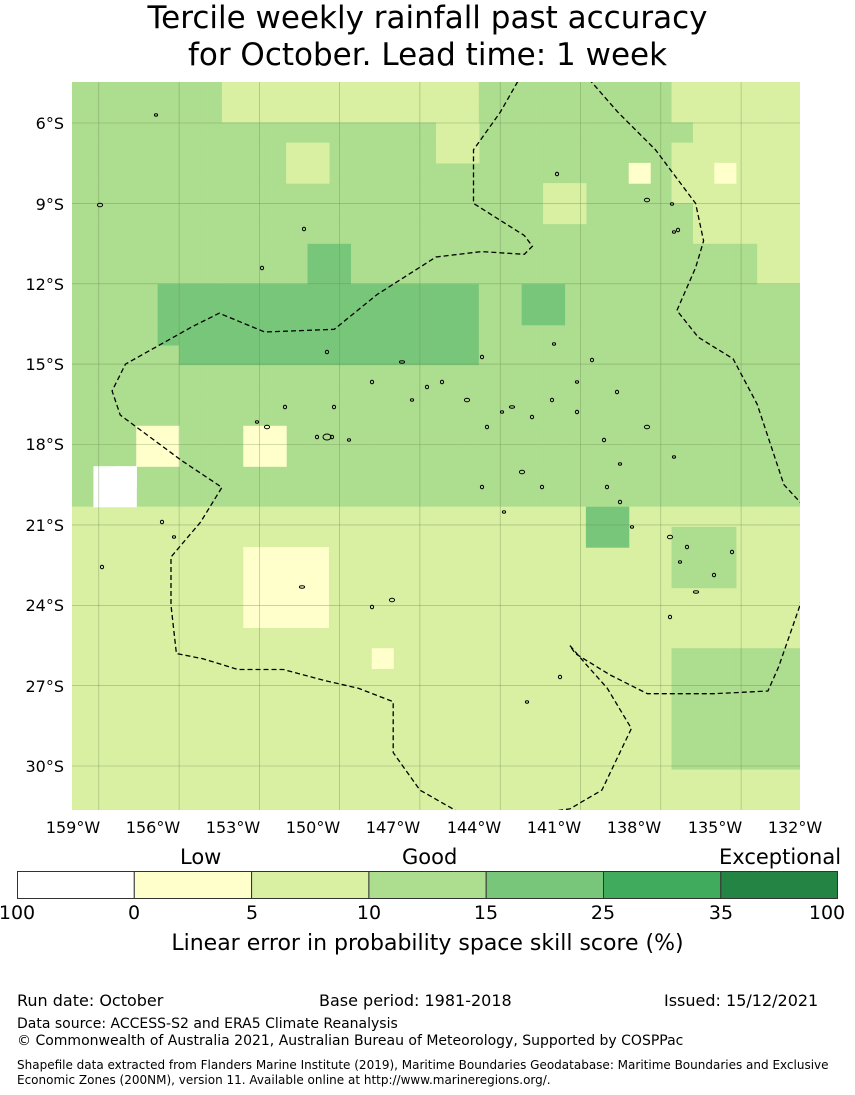 The height and width of the screenshot is (1095, 855). Describe the element at coordinates (44, 766) in the screenshot. I see `lat-label-30s: 30°S` at that location.